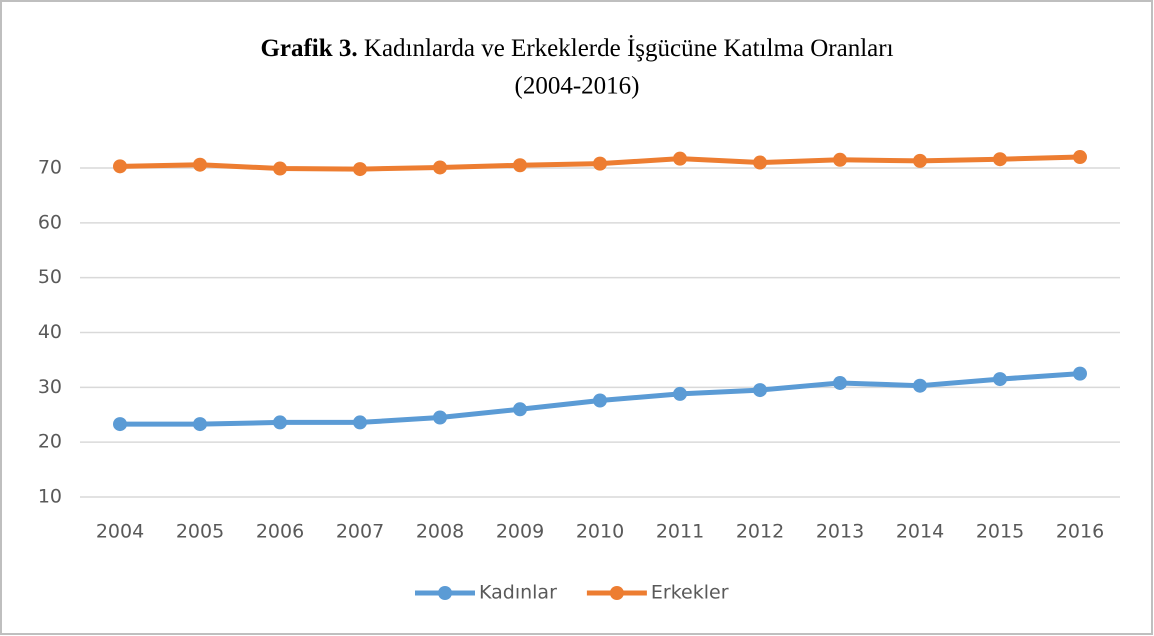 The image size is (1154, 636). What do you see at coordinates (50, 277) in the screenshot?
I see `y-tick-label: 50` at bounding box center [50, 277].